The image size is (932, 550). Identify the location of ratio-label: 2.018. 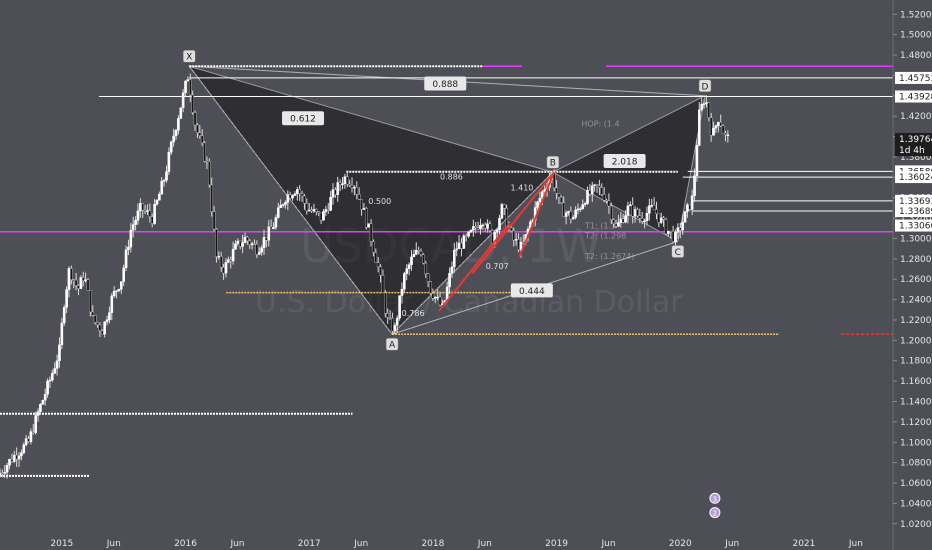
(625, 163).